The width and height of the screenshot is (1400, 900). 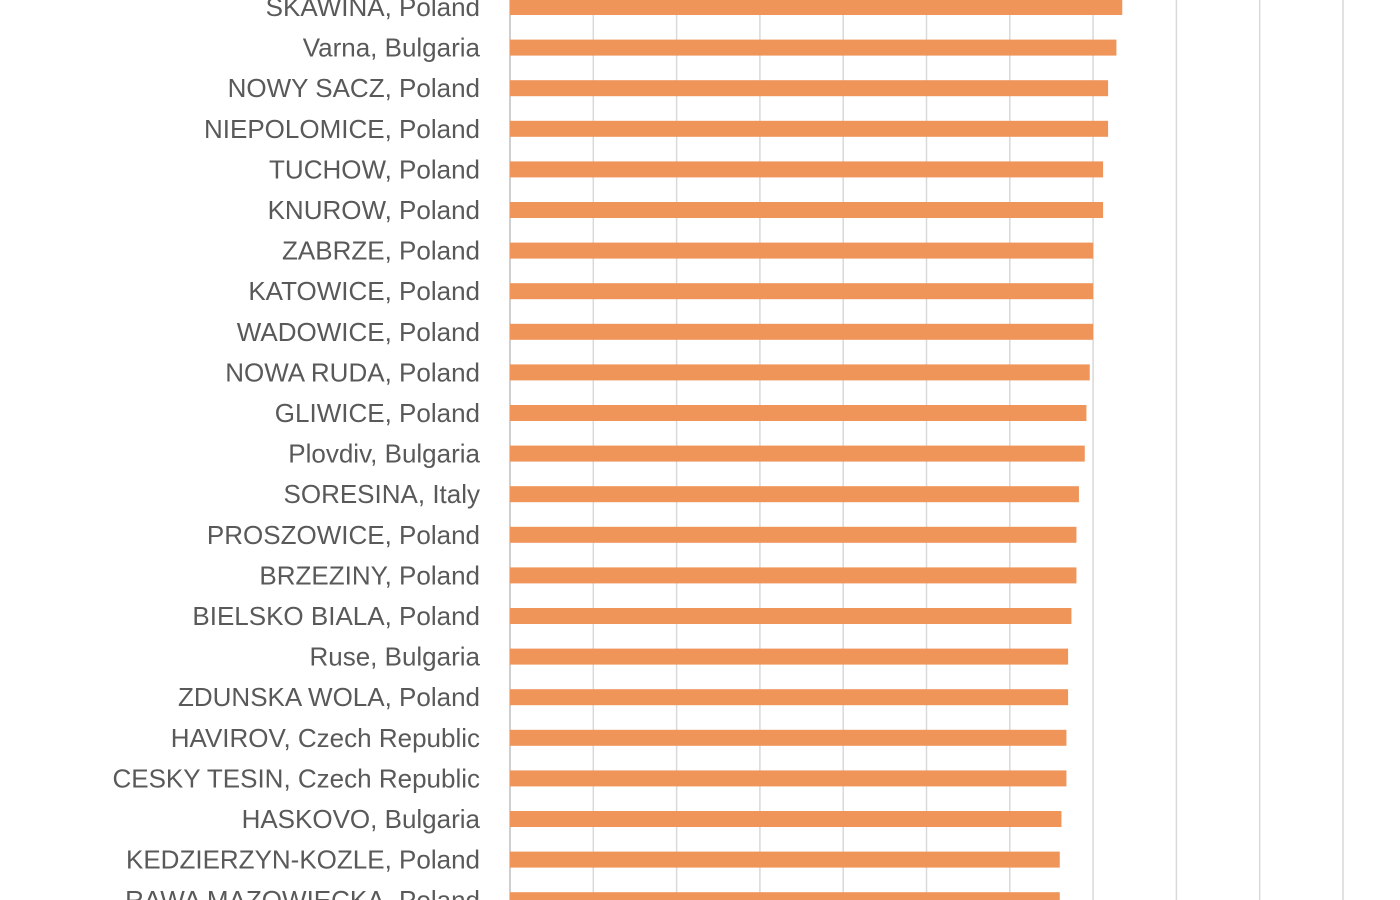 I want to click on category-label: RAWA MAZOWIECKA, Poland, so click(x=302, y=892).